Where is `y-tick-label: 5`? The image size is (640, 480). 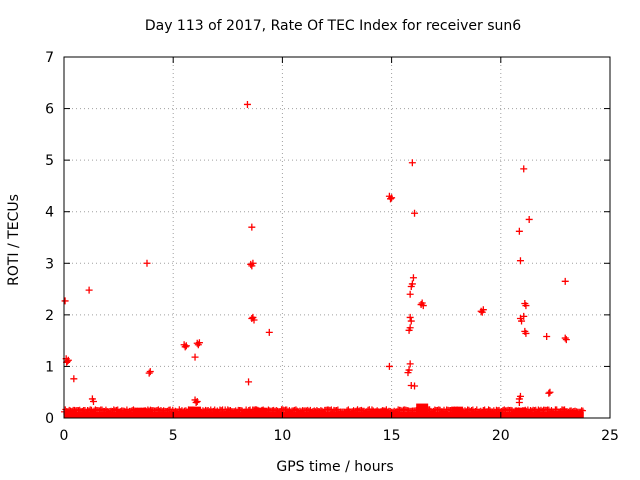
y-tick-label: 5 is located at coordinates (49, 161).